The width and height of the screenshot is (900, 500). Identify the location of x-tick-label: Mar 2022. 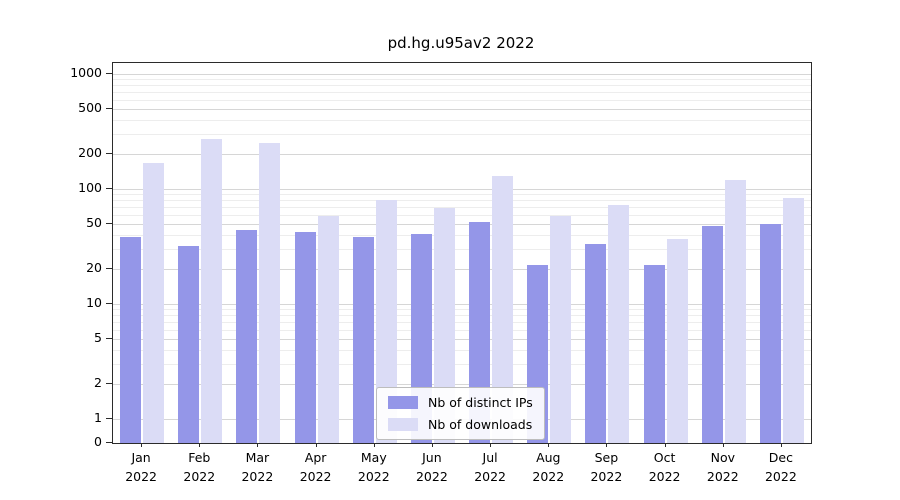
(257, 468).